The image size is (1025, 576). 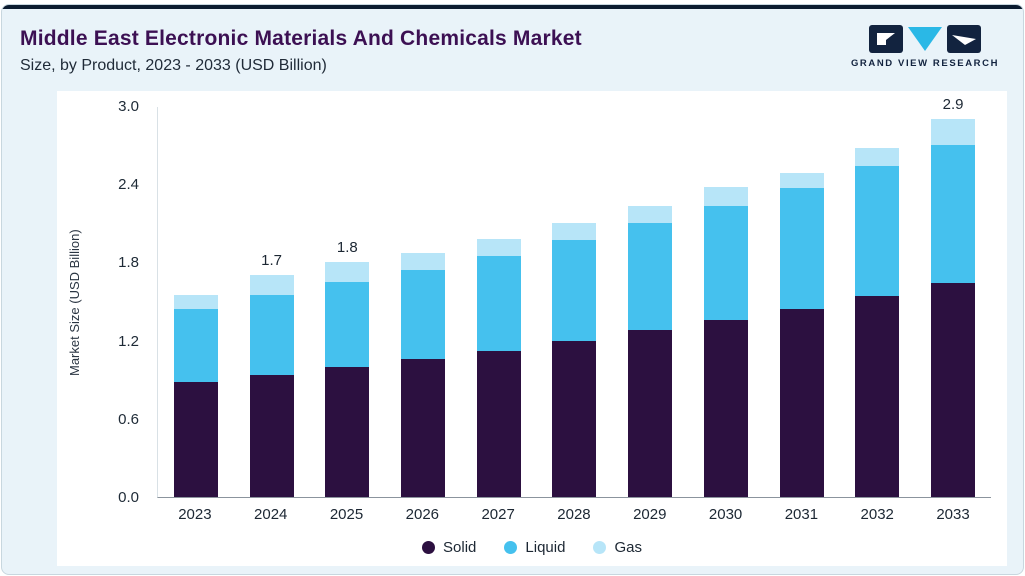 What do you see at coordinates (128, 419) in the screenshot?
I see `y-axis-tick-label: 0.6` at bounding box center [128, 419].